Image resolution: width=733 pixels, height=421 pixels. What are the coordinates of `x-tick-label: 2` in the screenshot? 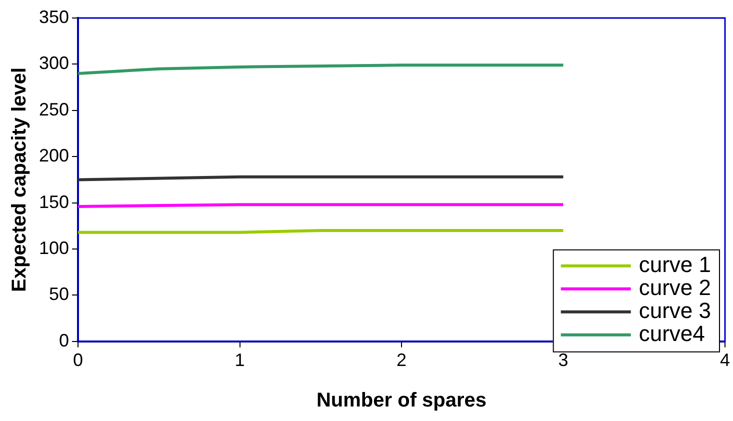 It's located at (401, 360).